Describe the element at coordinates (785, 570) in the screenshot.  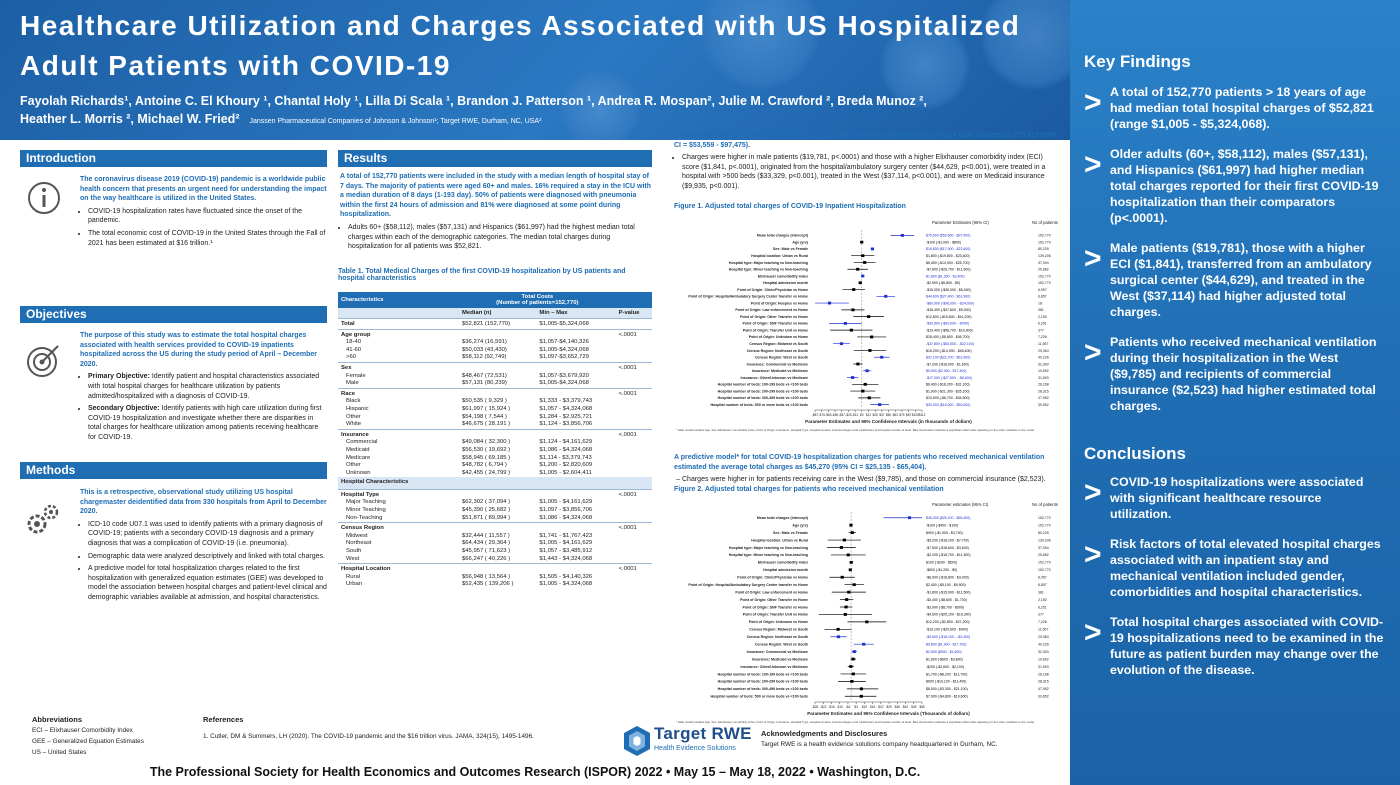
I see `forest-row-label: Hospital admission month` at that location.